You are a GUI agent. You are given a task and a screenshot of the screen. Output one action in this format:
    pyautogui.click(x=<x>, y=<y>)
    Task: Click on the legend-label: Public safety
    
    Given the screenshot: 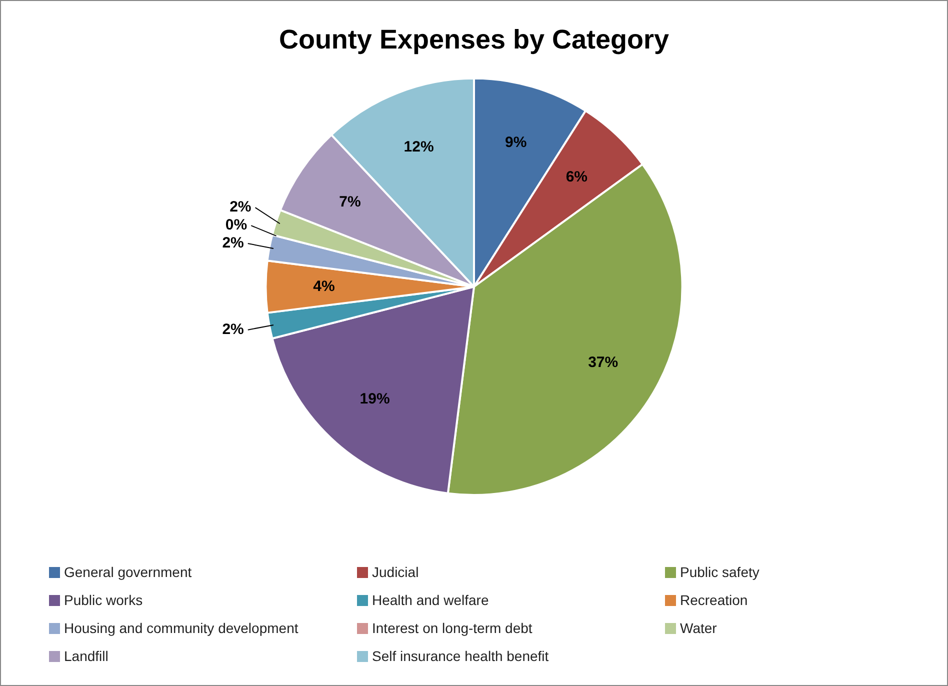 What is the action you would take?
    pyautogui.click(x=719, y=572)
    